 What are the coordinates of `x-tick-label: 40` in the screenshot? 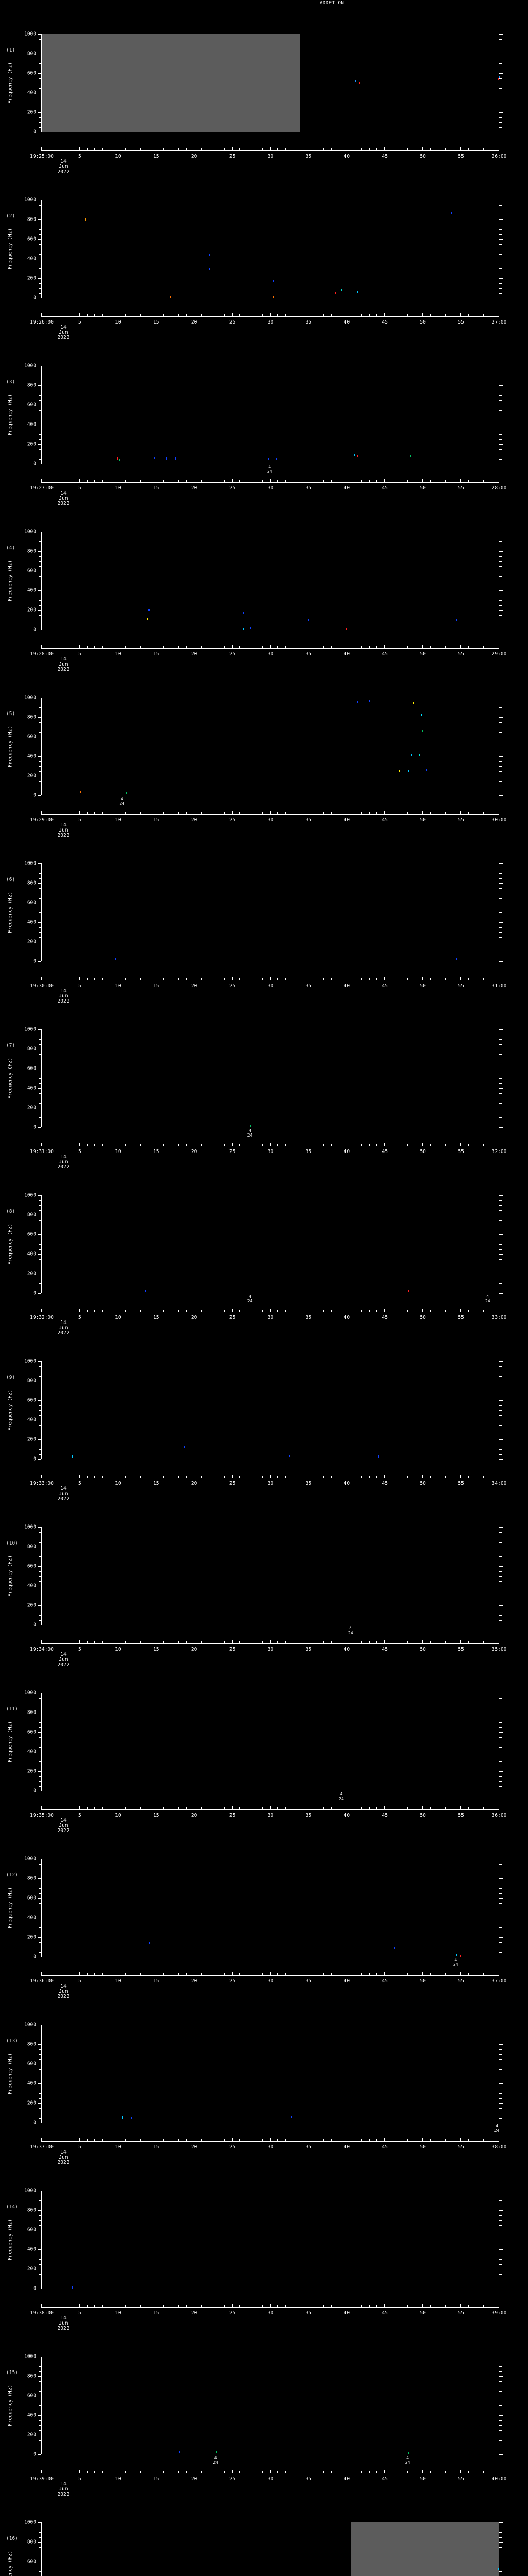 It's located at (346, 820).